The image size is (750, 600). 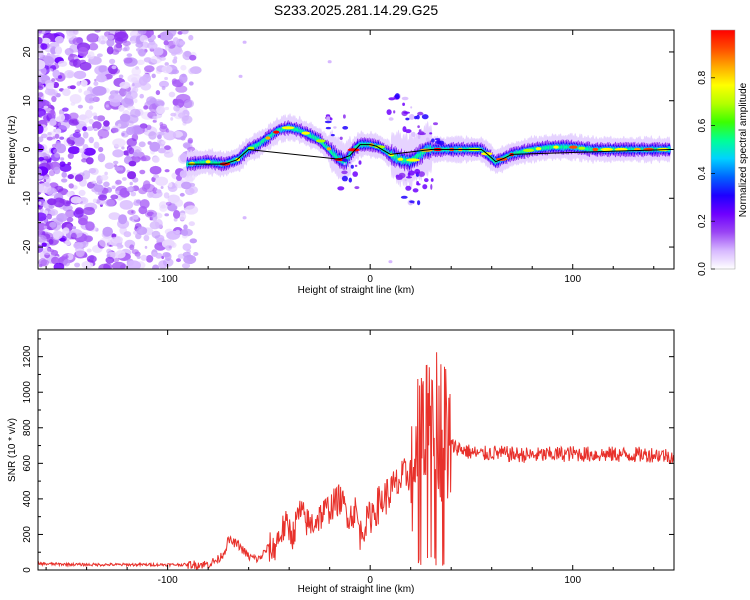 I want to click on y-tick-label: -20, so click(x=27, y=246).